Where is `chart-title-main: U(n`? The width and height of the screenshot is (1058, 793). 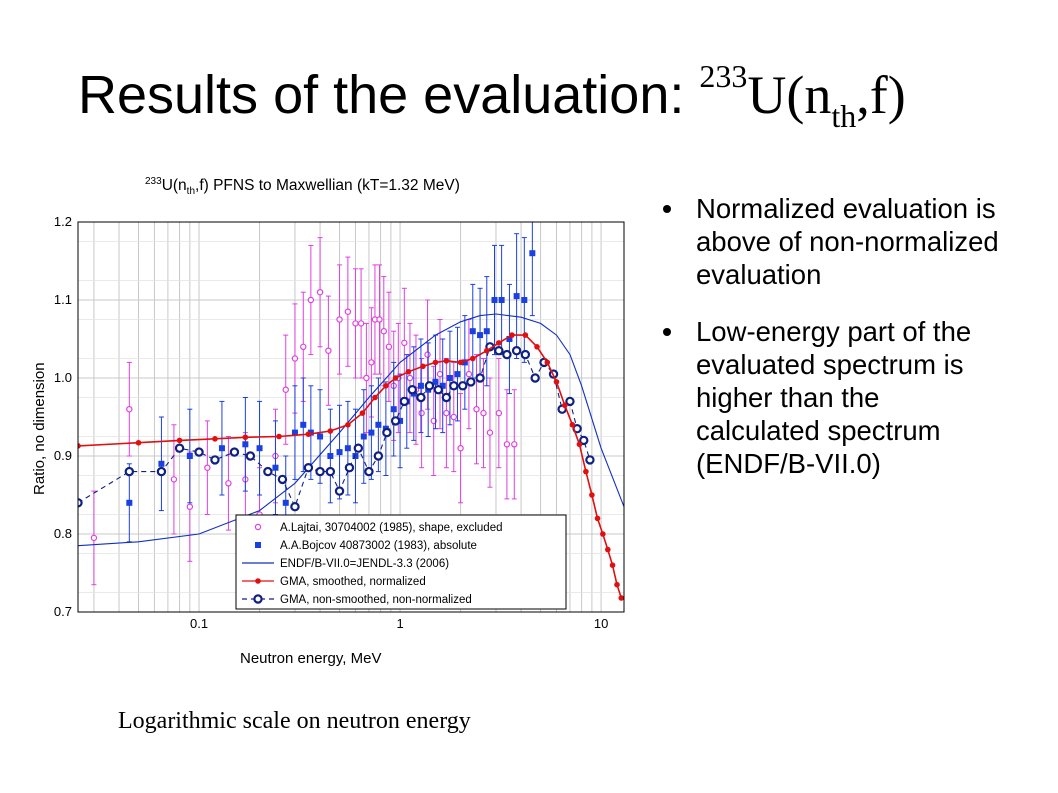
chart-title-main: U(n is located at coordinates (174, 185).